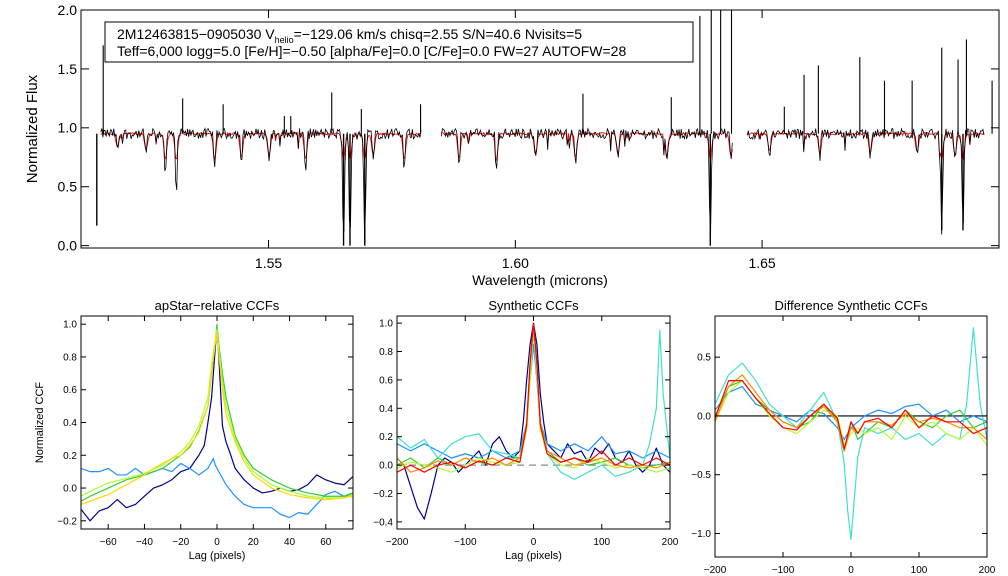 The height and width of the screenshot is (576, 1008). Describe the element at coordinates (761, 263) in the screenshot. I see `spectrum-x-tick-label: 1.65` at that location.